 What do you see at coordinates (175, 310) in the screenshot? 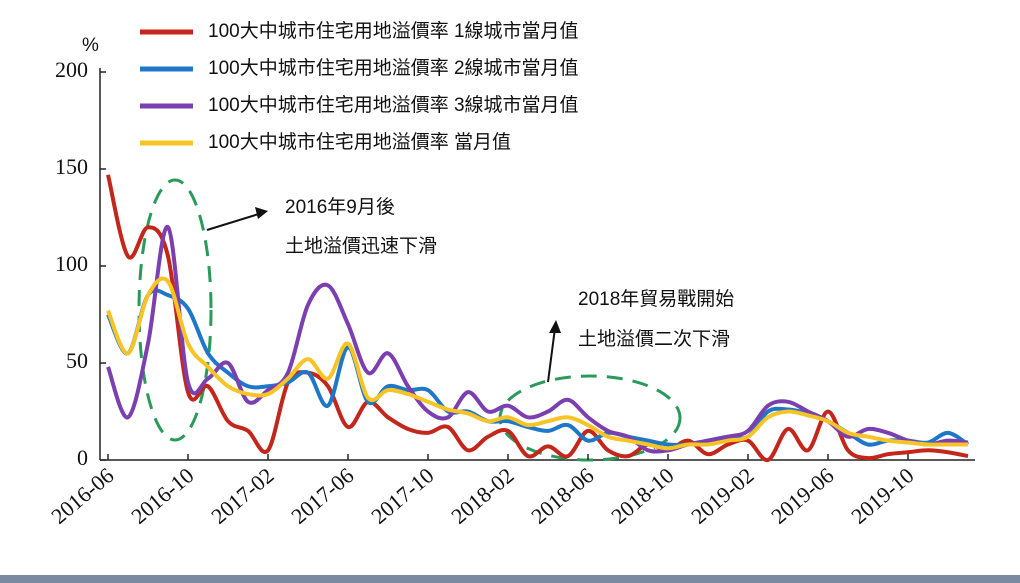
I see `highlight-ellipse` at bounding box center [175, 310].